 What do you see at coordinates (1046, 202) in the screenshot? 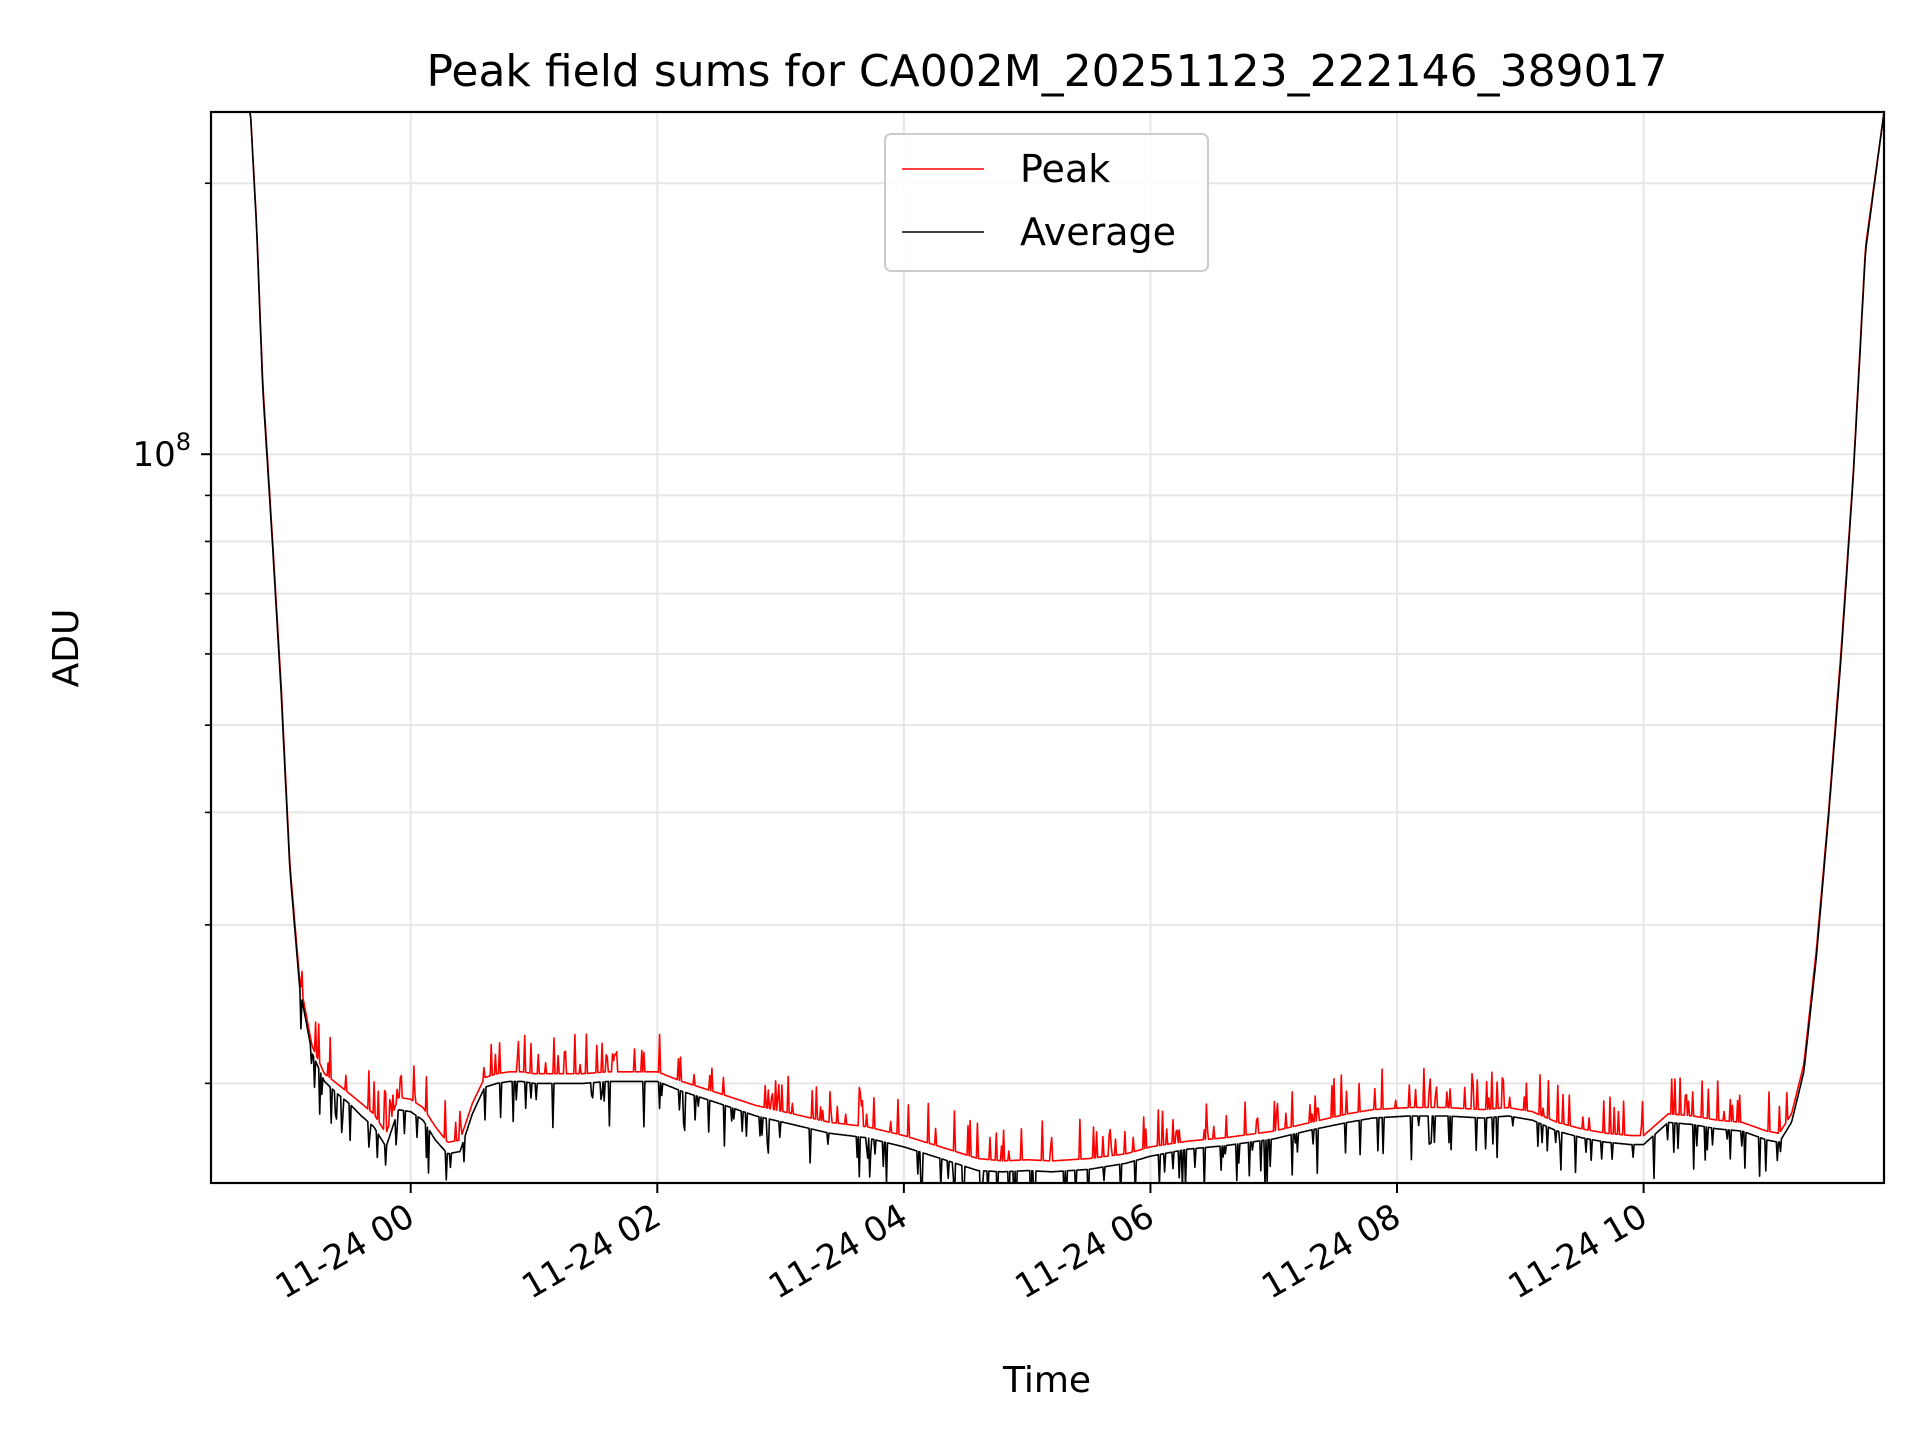
I see `legend: Peak Average` at bounding box center [1046, 202].